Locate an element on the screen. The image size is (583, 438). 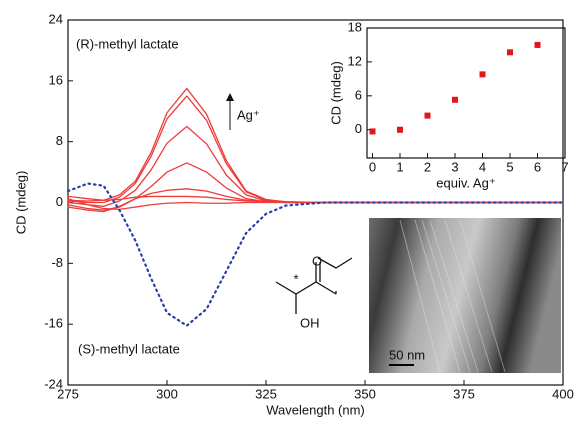
x-tick-label: 5 is located at coordinates (509, 166).